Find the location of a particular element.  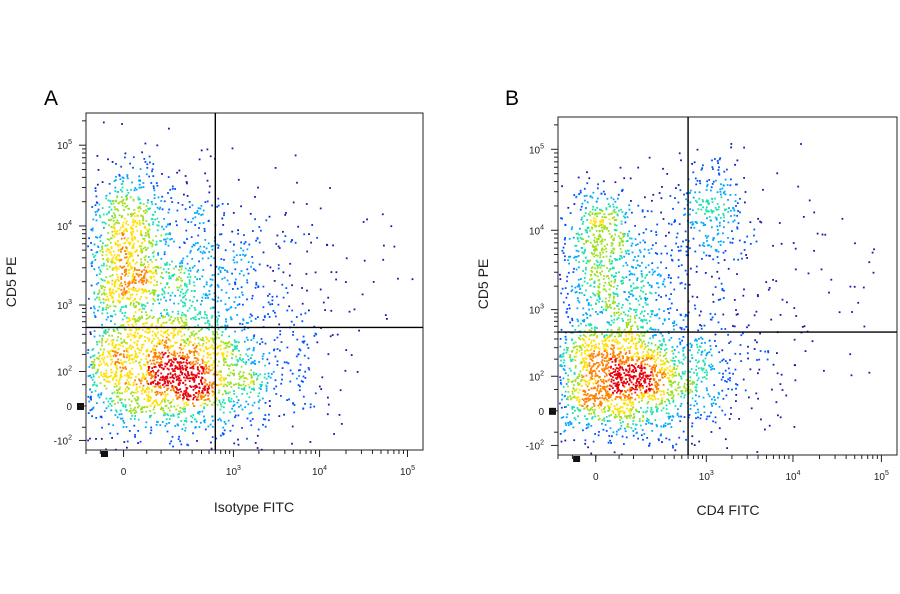

panel-a-x-tick-label: 103 is located at coordinates (233, 471).